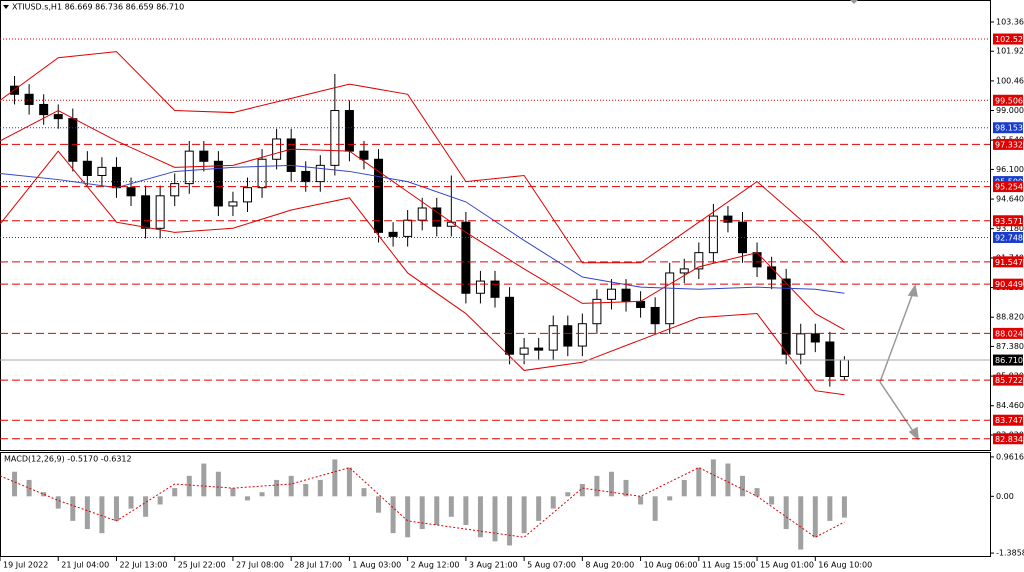 This screenshot has width=1024, height=572. Describe the element at coordinates (318, 565) in the screenshot. I see `x-tick-label: 28 Jul 17:00` at that location.